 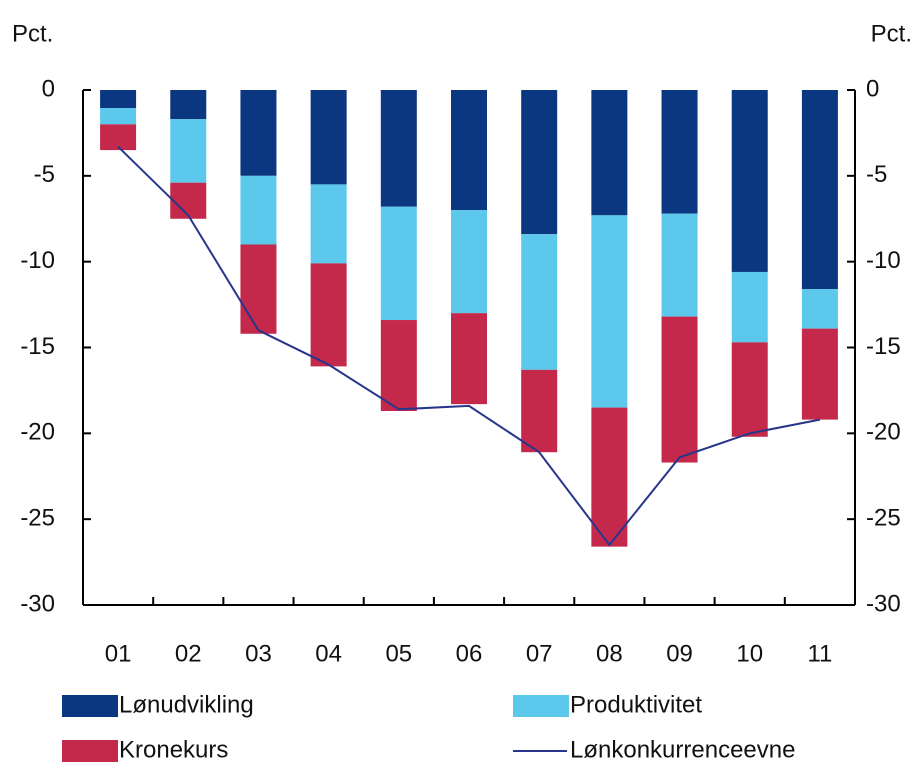 What do you see at coordinates (872, 88) in the screenshot?
I see `y2-tick-label: 0` at bounding box center [872, 88].